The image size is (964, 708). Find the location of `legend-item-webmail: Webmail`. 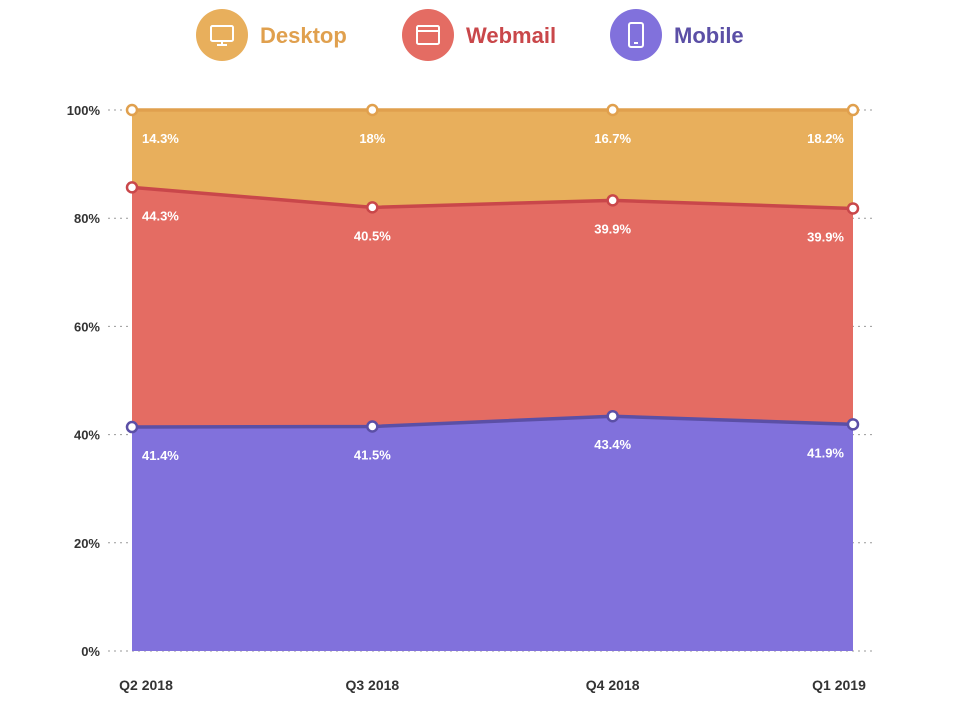

legend-item-webmail: Webmail is located at coordinates (479, 35).